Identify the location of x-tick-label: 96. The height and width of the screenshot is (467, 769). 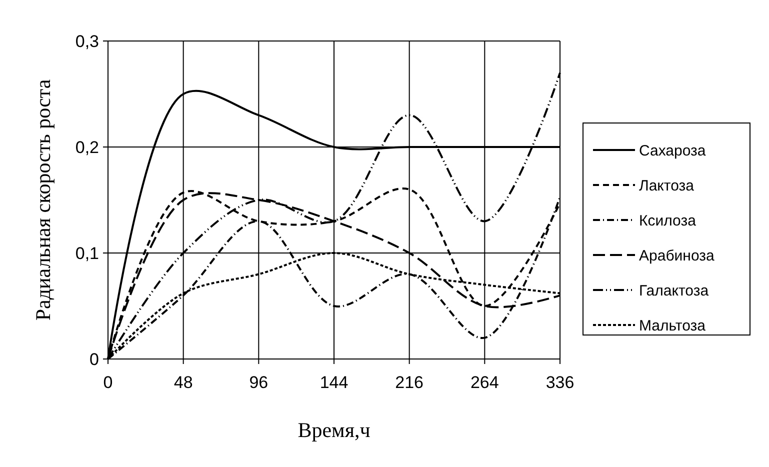
(258, 382).